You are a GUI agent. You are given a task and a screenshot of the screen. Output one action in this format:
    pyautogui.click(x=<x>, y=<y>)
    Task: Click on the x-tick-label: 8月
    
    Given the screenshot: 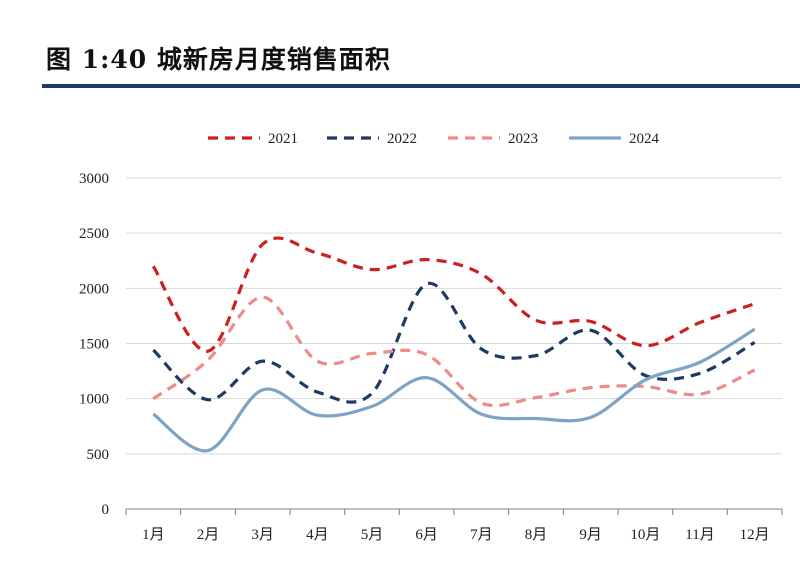 What is the action you would take?
    pyautogui.click(x=536, y=535)
    